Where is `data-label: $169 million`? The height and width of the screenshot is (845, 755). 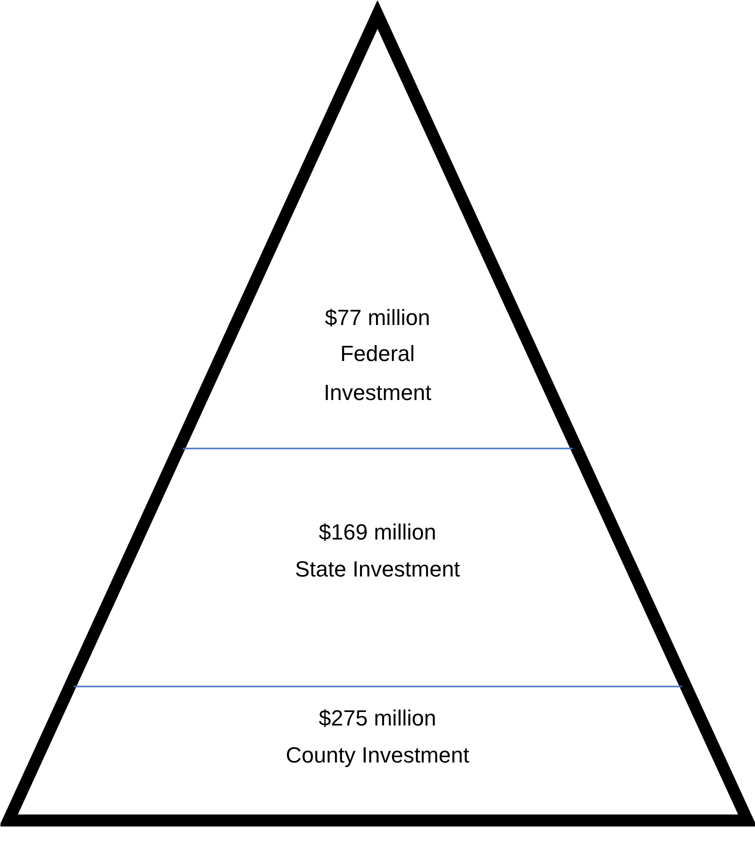
data-label: $169 million is located at coordinates (377, 532).